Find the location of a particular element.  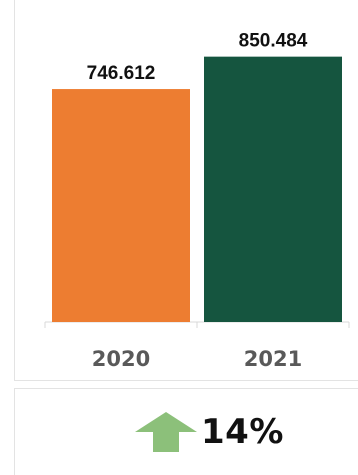

data-label-2020: 746.612 is located at coordinates (121, 73).